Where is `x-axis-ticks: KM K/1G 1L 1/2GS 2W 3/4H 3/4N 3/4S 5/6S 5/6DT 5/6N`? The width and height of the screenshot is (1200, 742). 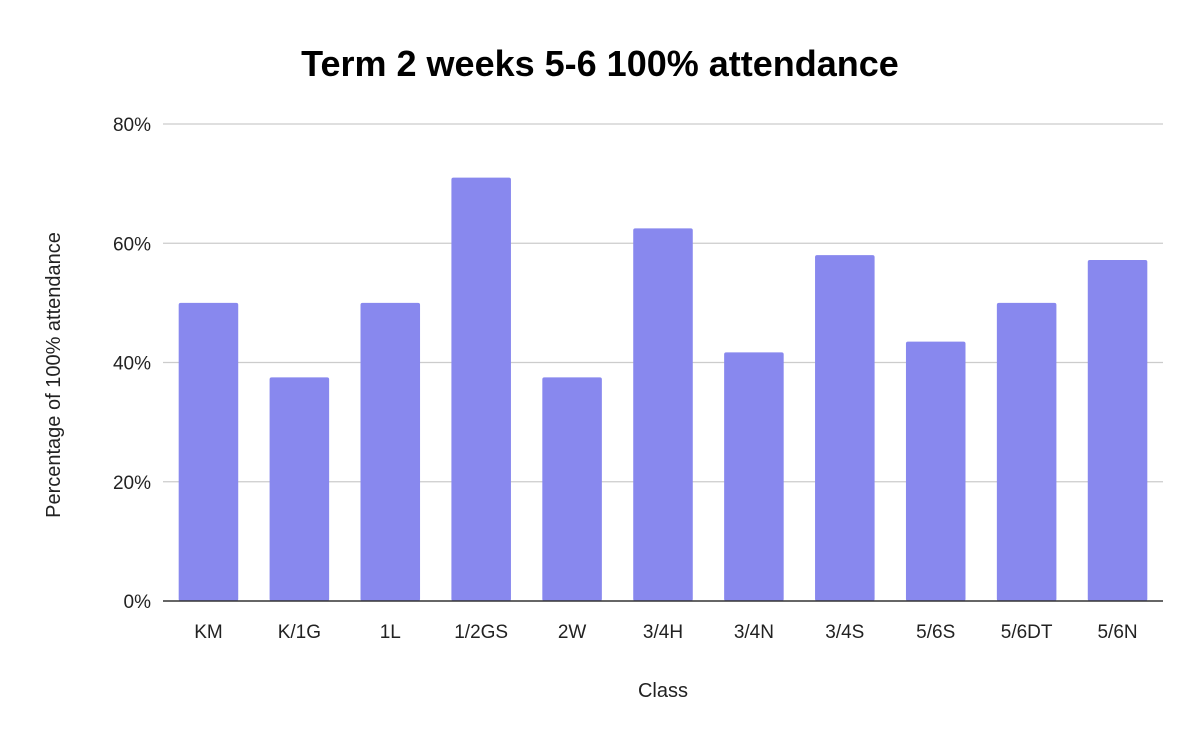
x-axis-ticks: KM K/1G 1L 1/2GS 2W 3/4H 3/4N 3/4S 5/6S 5/6DT 5/6N is located at coordinates (665, 632).